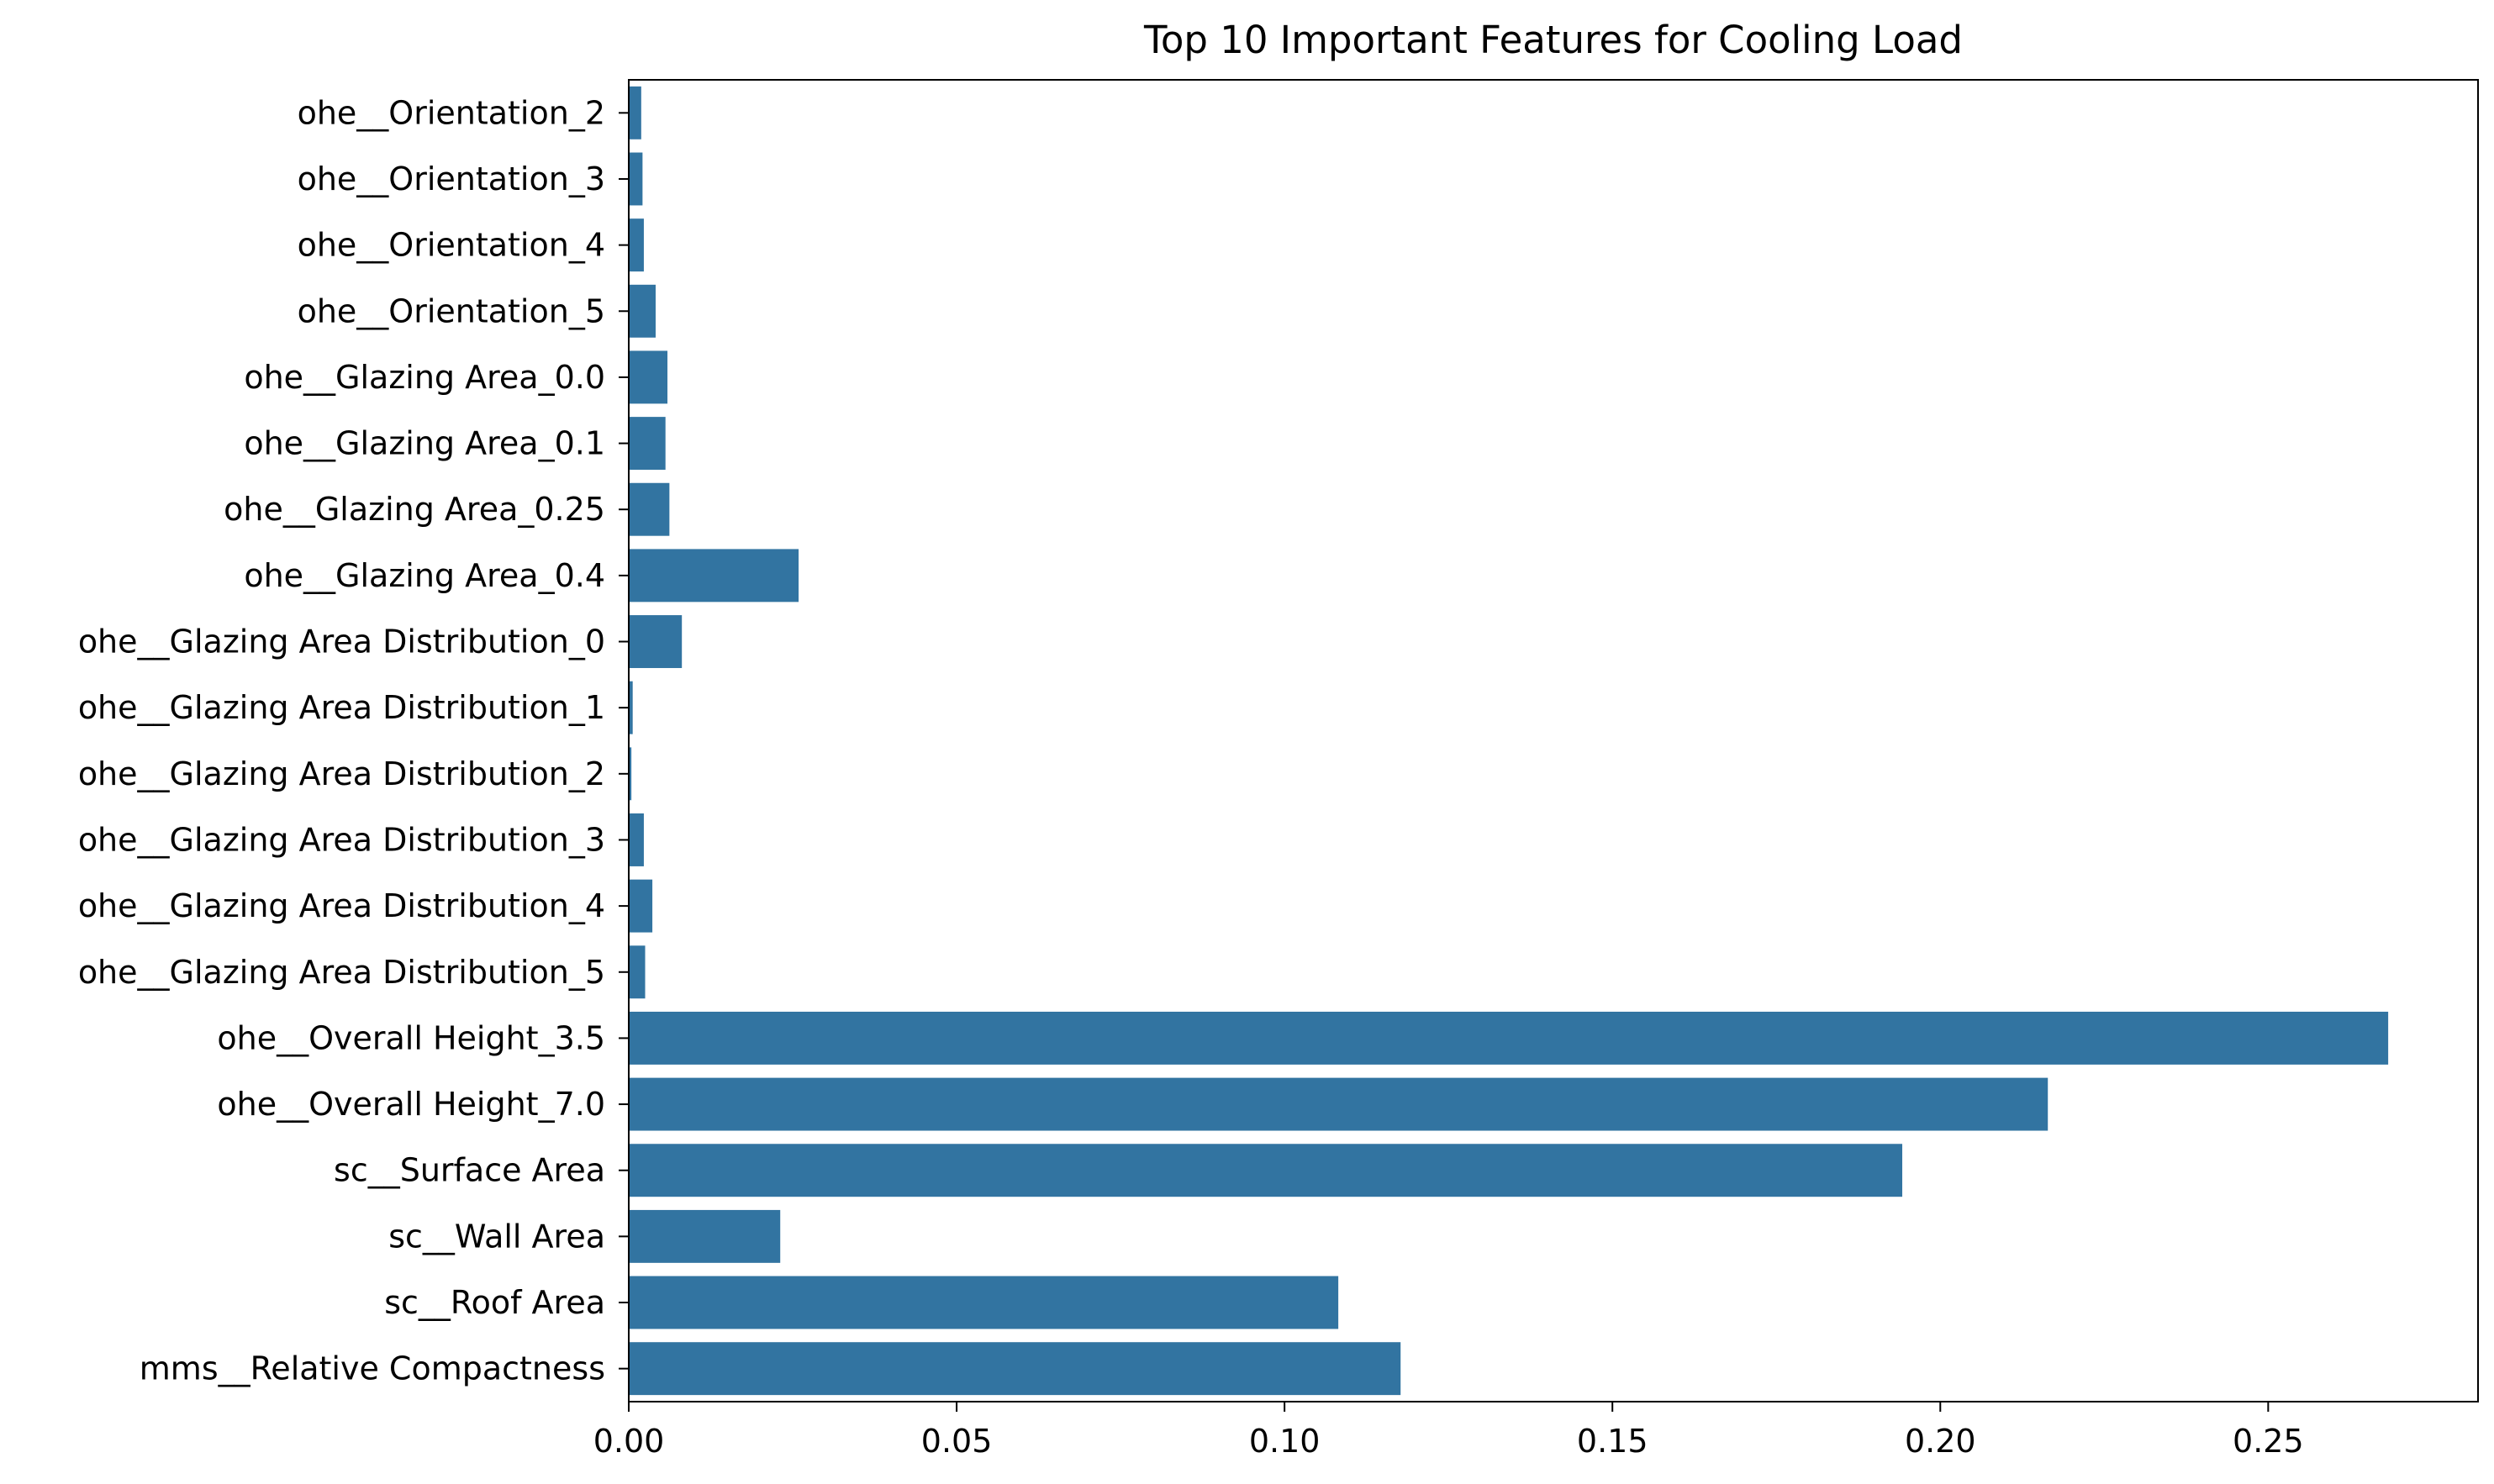 The height and width of the screenshot is (1484, 2494). Describe the element at coordinates (1940, 1442) in the screenshot. I see `x-tick-label: 0.20` at that location.